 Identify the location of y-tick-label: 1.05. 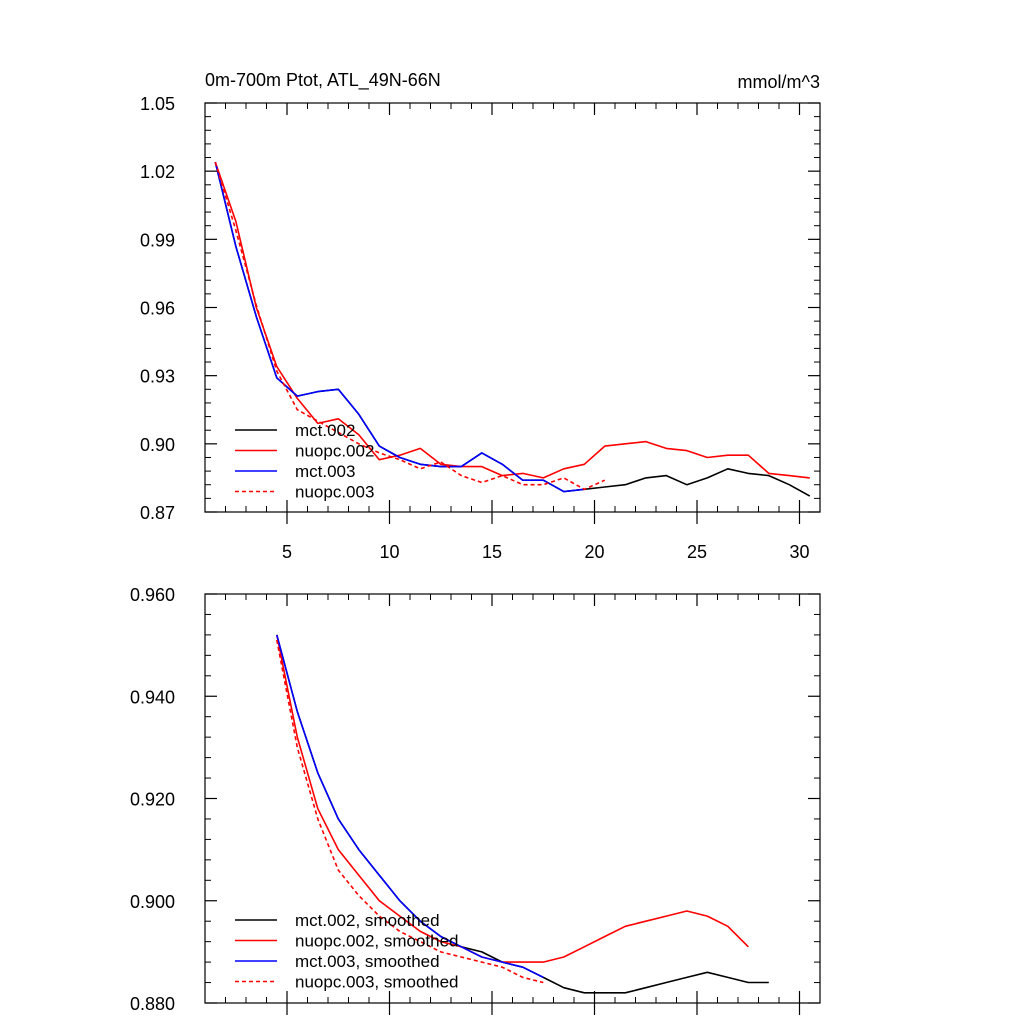
(157, 104).